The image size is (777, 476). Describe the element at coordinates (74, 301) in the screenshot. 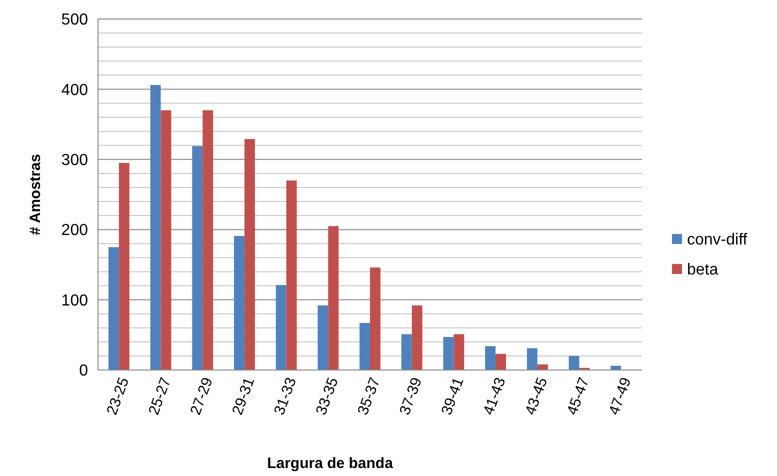

I see `y-tick-label: 100` at that location.